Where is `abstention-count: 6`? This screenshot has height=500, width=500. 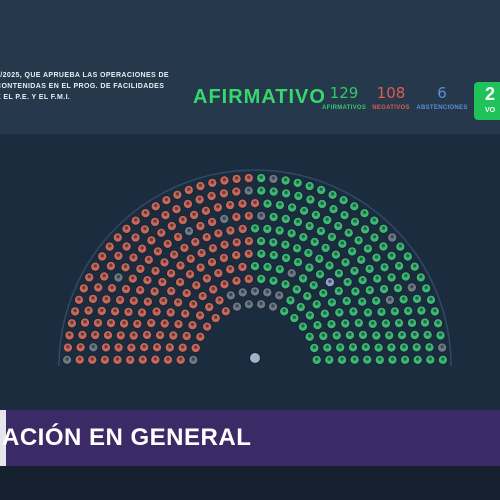
abstention-count: 6 is located at coordinates (442, 93).